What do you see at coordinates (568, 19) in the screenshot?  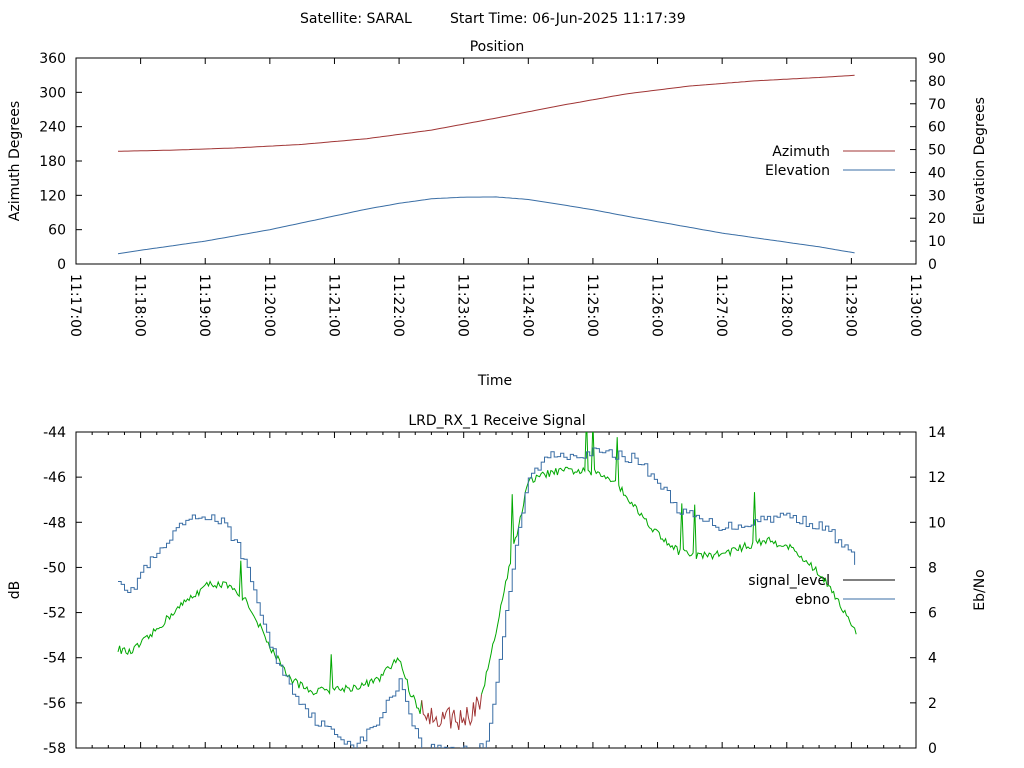 I see `start-time-label: Start Time: 06-Jun-2025 11:17:39` at bounding box center [568, 19].